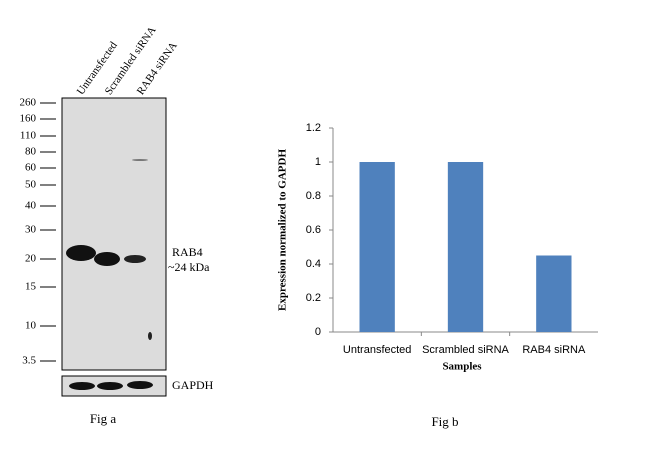 This screenshot has width=650, height=459. I want to click on marker-label: 10, so click(31, 326).